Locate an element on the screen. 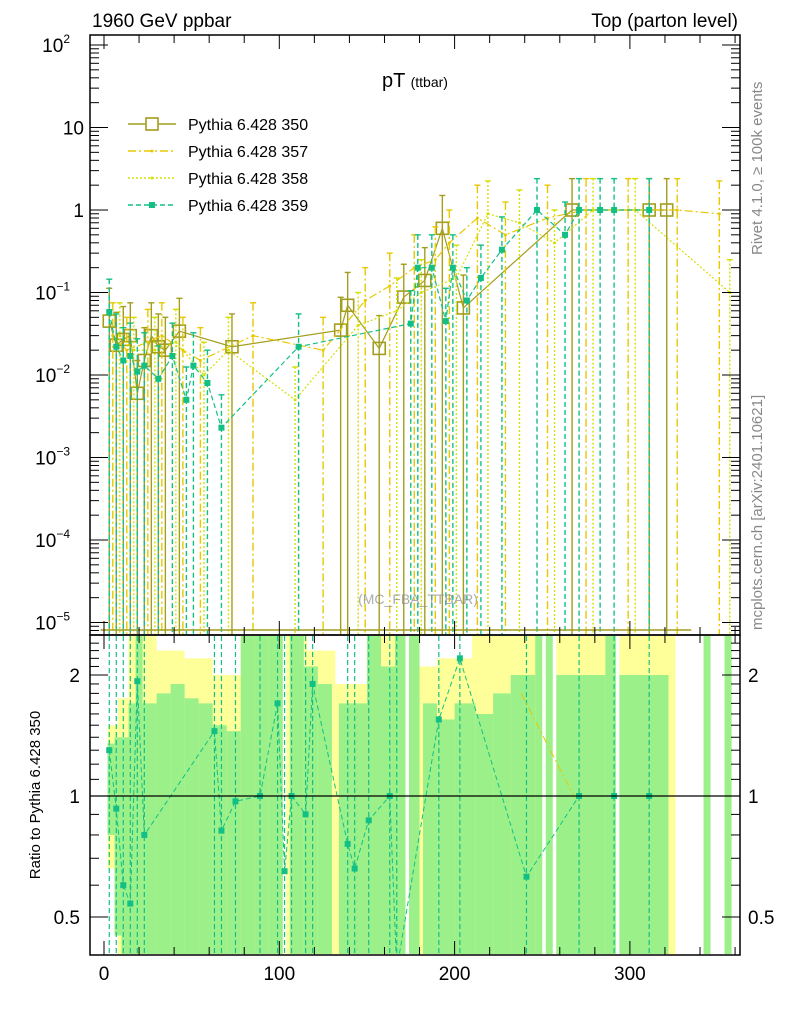  y-tick-label: 10⁻⁴ is located at coordinates (52, 539).